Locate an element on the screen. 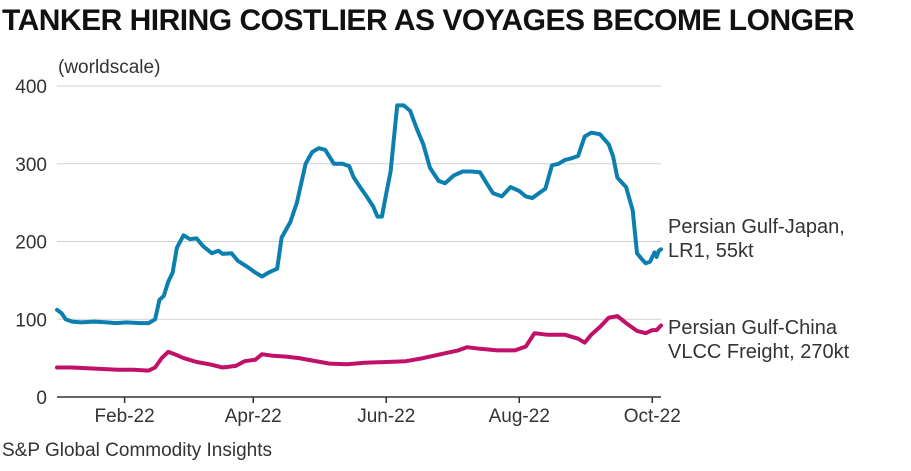  x-tick-label-Feb-22: Feb-22 is located at coordinates (124, 416).